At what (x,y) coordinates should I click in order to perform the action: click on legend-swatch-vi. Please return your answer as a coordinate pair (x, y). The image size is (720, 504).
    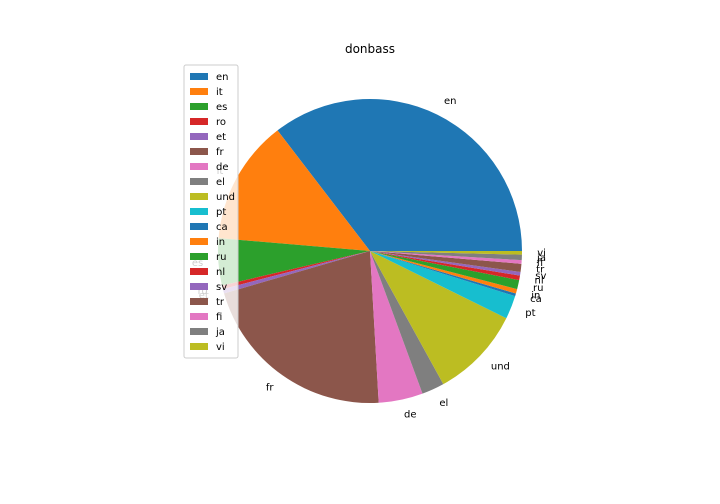
    Looking at the image, I should click on (199, 346).